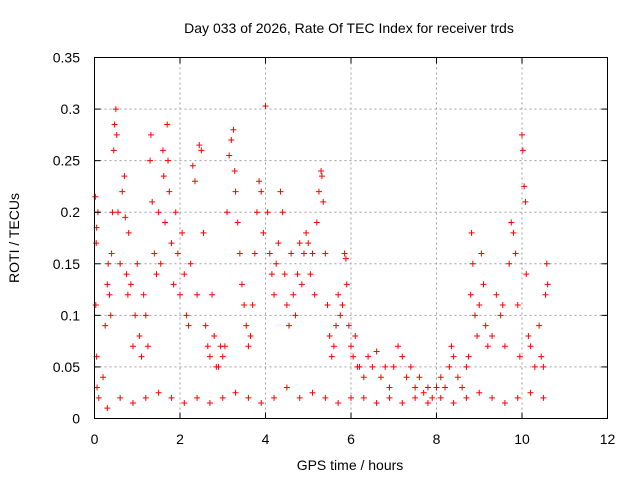  Describe the element at coordinates (351, 439) in the screenshot. I see `x-tick-label: 6` at that location.